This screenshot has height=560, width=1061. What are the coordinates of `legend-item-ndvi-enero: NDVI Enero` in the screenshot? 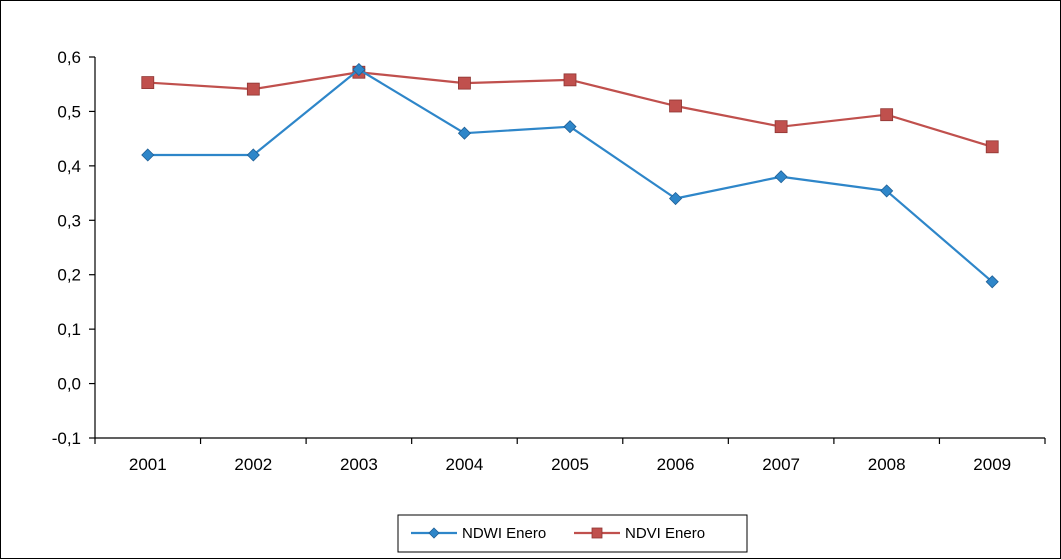 It's located at (639, 533).